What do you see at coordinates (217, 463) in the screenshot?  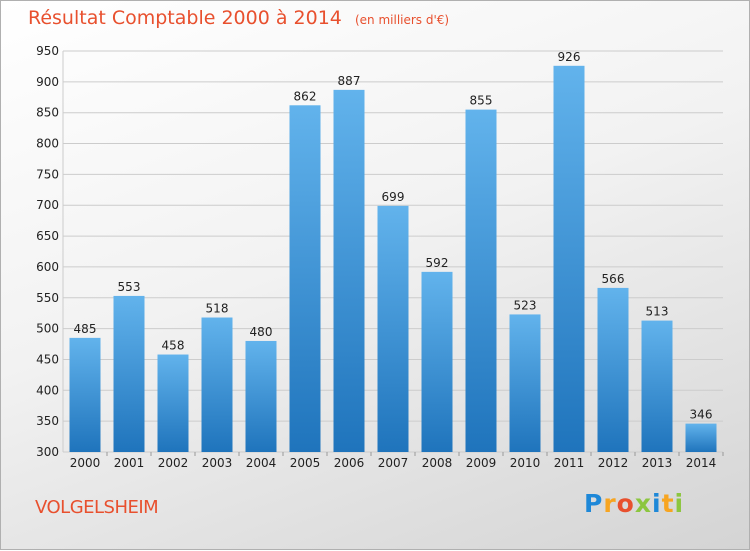 I see `x-tick-label: 2003` at bounding box center [217, 463].